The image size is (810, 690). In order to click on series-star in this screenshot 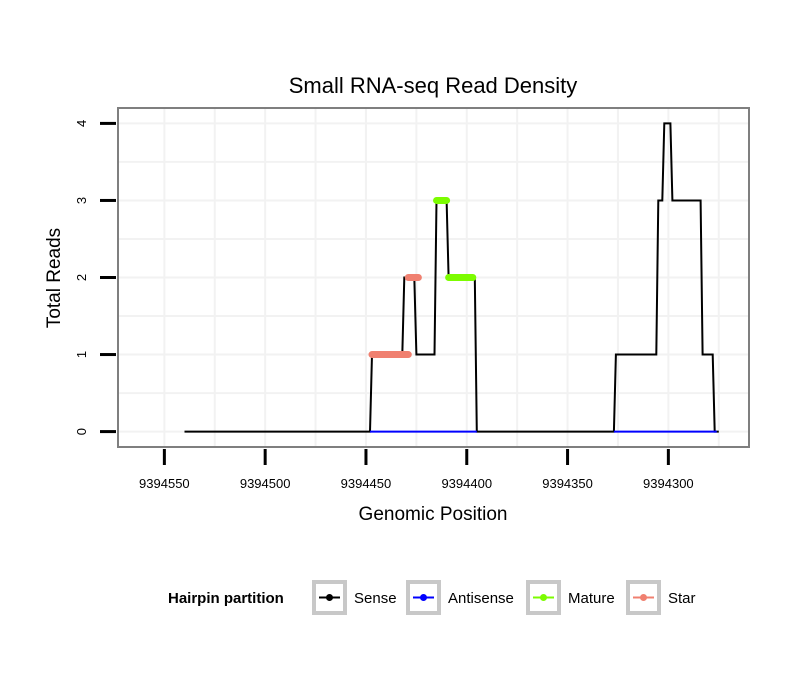, I will do `click(395, 316)`.